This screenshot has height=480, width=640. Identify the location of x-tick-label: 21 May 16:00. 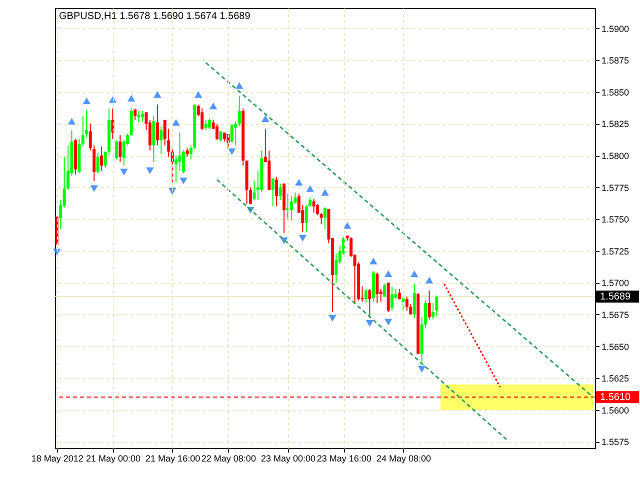
(173, 459).